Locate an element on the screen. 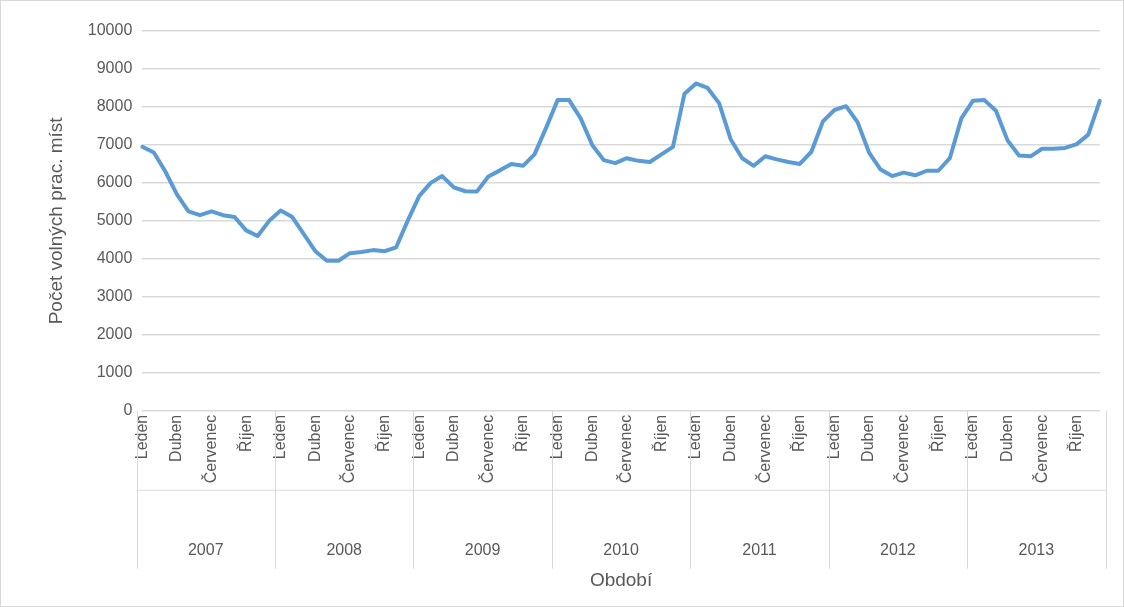 The width and height of the screenshot is (1124, 607). text: 2011 is located at coordinates (759, 550).